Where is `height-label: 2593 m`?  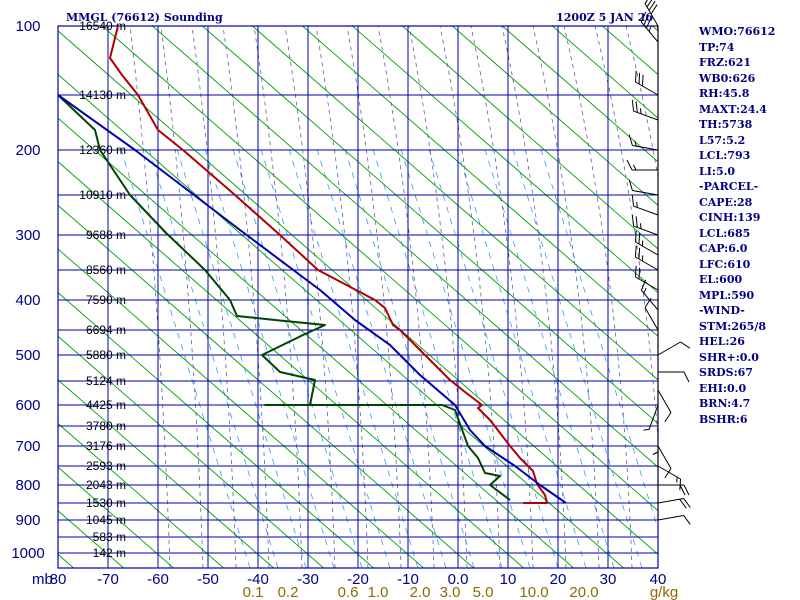
height-label: 2593 m is located at coordinates (106, 466).